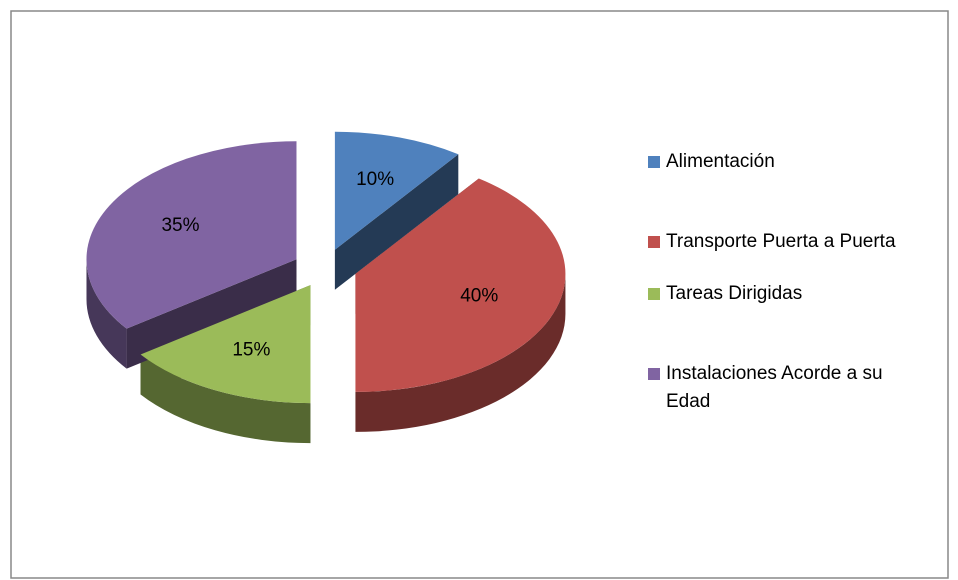 Image resolution: width=958 pixels, height=580 pixels. I want to click on legend-label: Alimentación, so click(720, 161).